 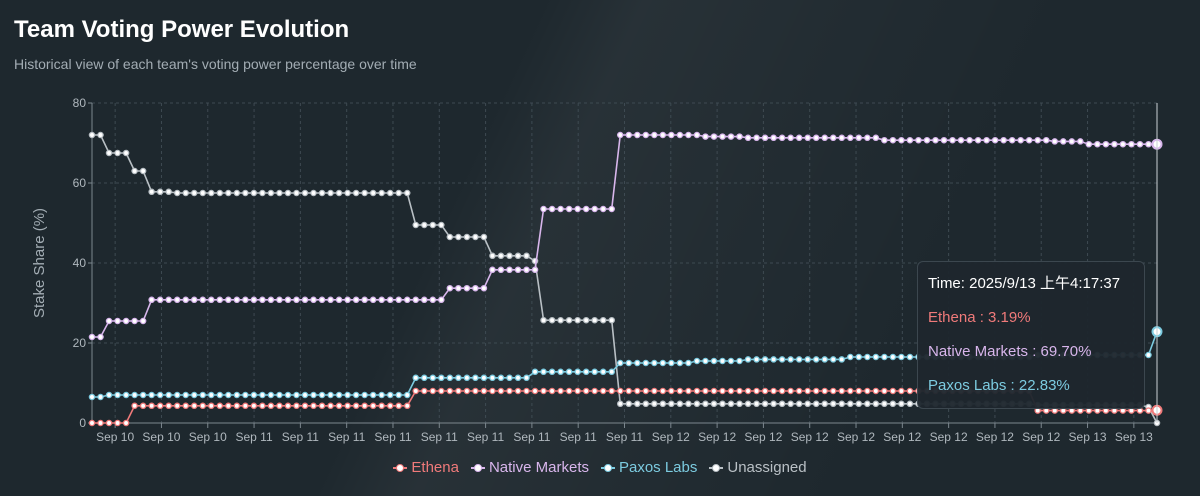 What do you see at coordinates (758, 467) in the screenshot?
I see `legend-item-unassigned: Unassigned` at bounding box center [758, 467].